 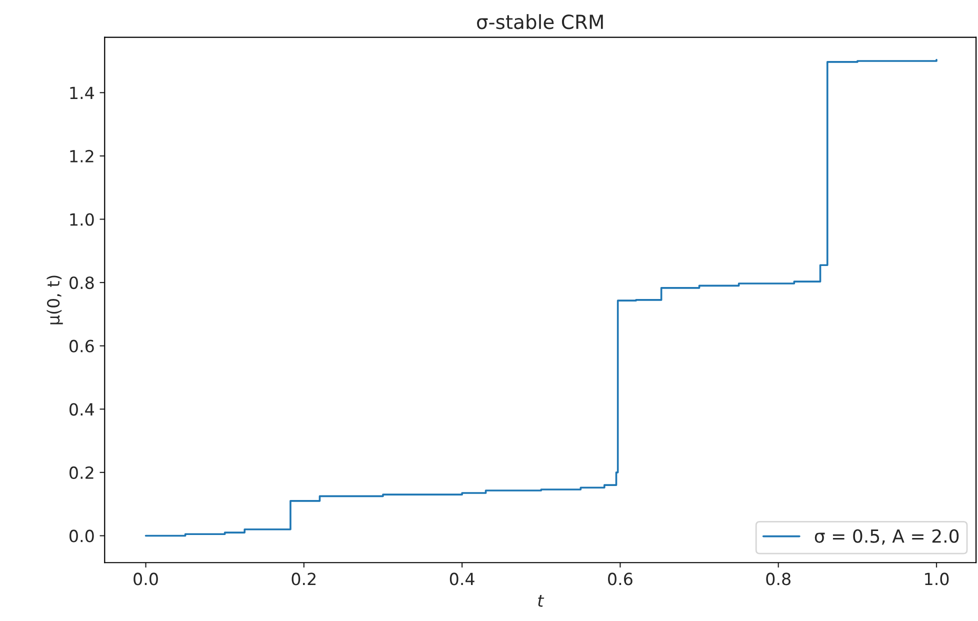 What do you see at coordinates (304, 579) in the screenshot?
I see `x-tick-label: 0.2` at bounding box center [304, 579].